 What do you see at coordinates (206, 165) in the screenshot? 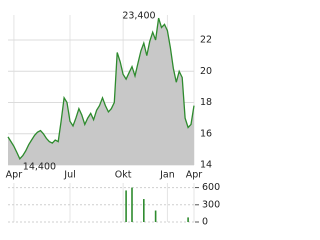
I see `y-tick-label: 14` at bounding box center [206, 165].